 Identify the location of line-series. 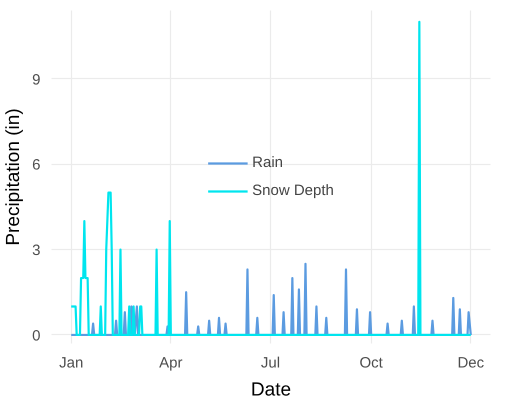
(271, 299).